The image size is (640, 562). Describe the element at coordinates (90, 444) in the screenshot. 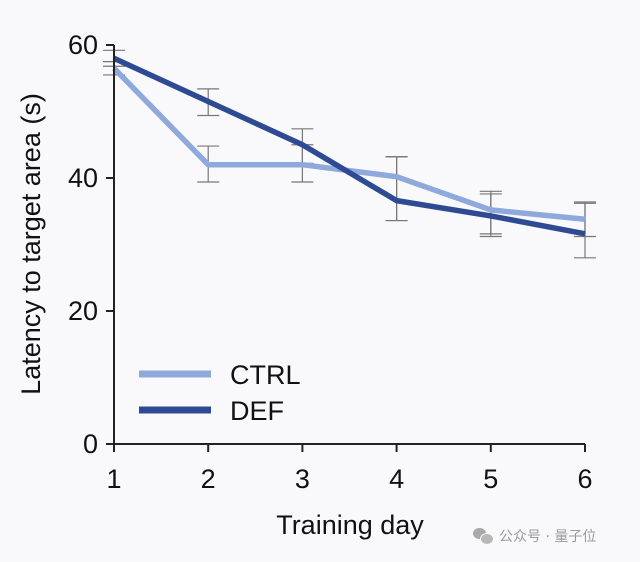

I see `y-tick-label: 0` at that location.